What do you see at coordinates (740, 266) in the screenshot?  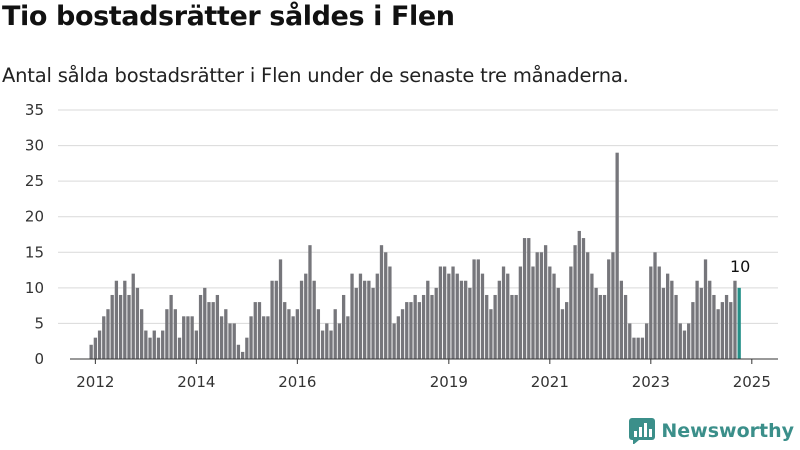 I see `highlight-value-label: 10` at bounding box center [740, 266].